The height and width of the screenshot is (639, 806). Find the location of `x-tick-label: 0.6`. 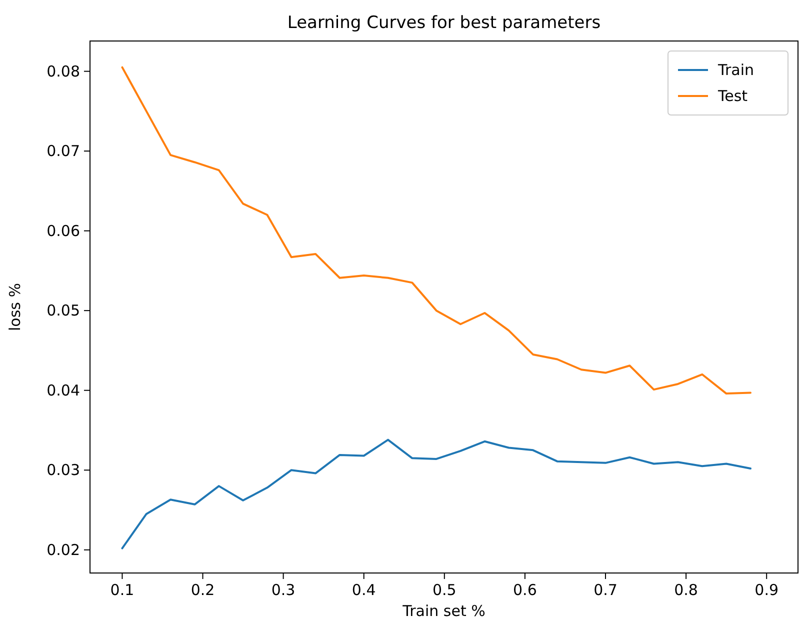

x-tick-label: 0.6 is located at coordinates (525, 590).